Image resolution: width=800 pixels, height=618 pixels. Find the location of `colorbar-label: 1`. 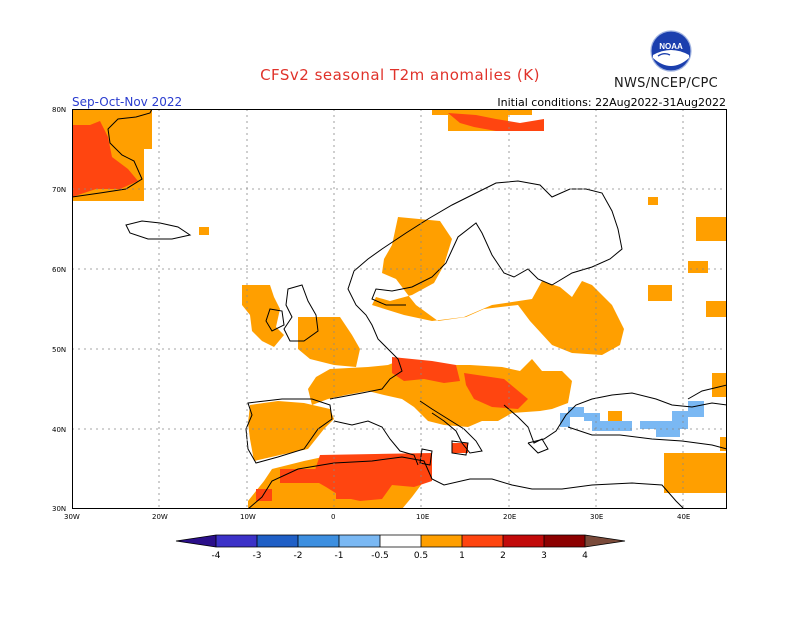

colorbar-label: 1 is located at coordinates (462, 556).